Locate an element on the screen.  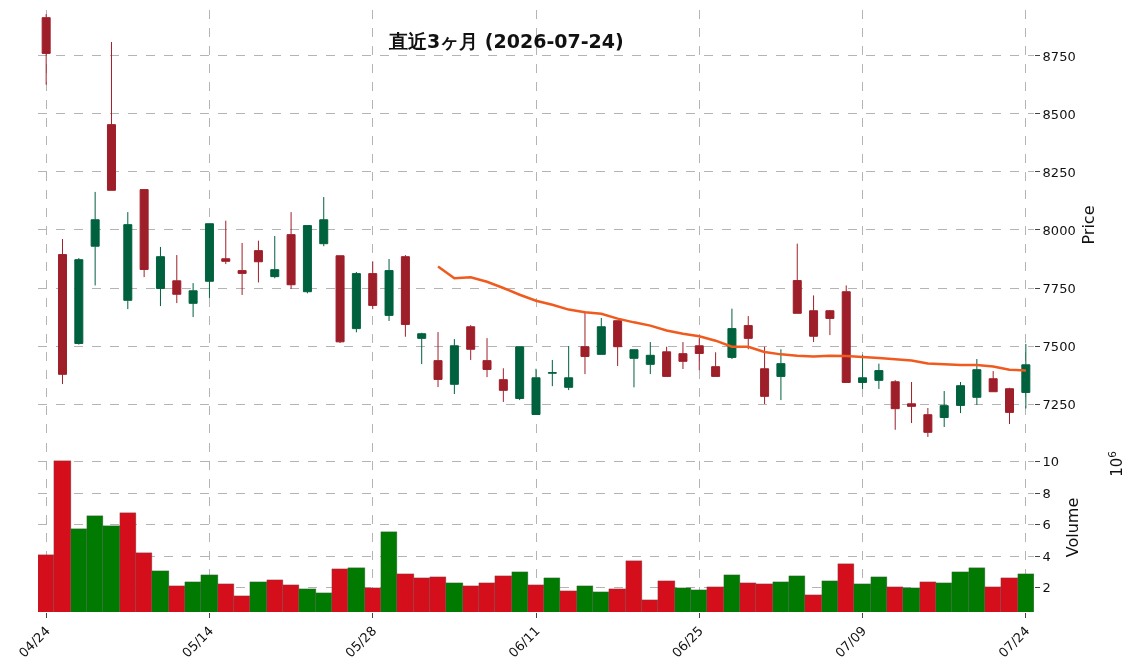
y-axis-title: Volume is located at coordinates (1072, 527).